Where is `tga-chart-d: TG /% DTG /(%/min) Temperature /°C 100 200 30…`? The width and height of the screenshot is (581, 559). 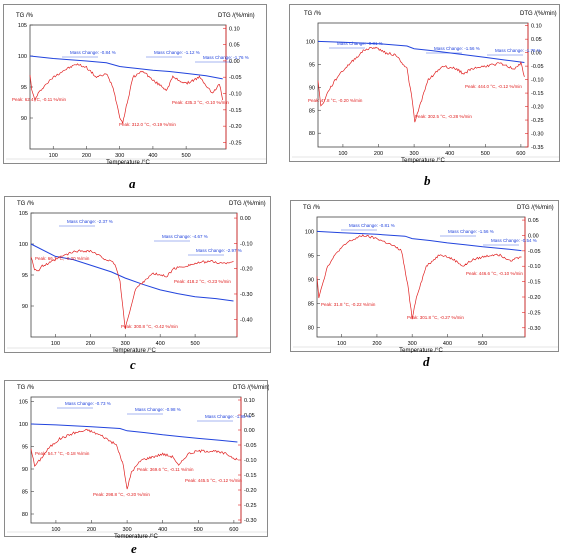 tga-chart-d: TG /% DTG /(%/min) Temperature /°C 100 200 30… is located at coordinates (425, 279).